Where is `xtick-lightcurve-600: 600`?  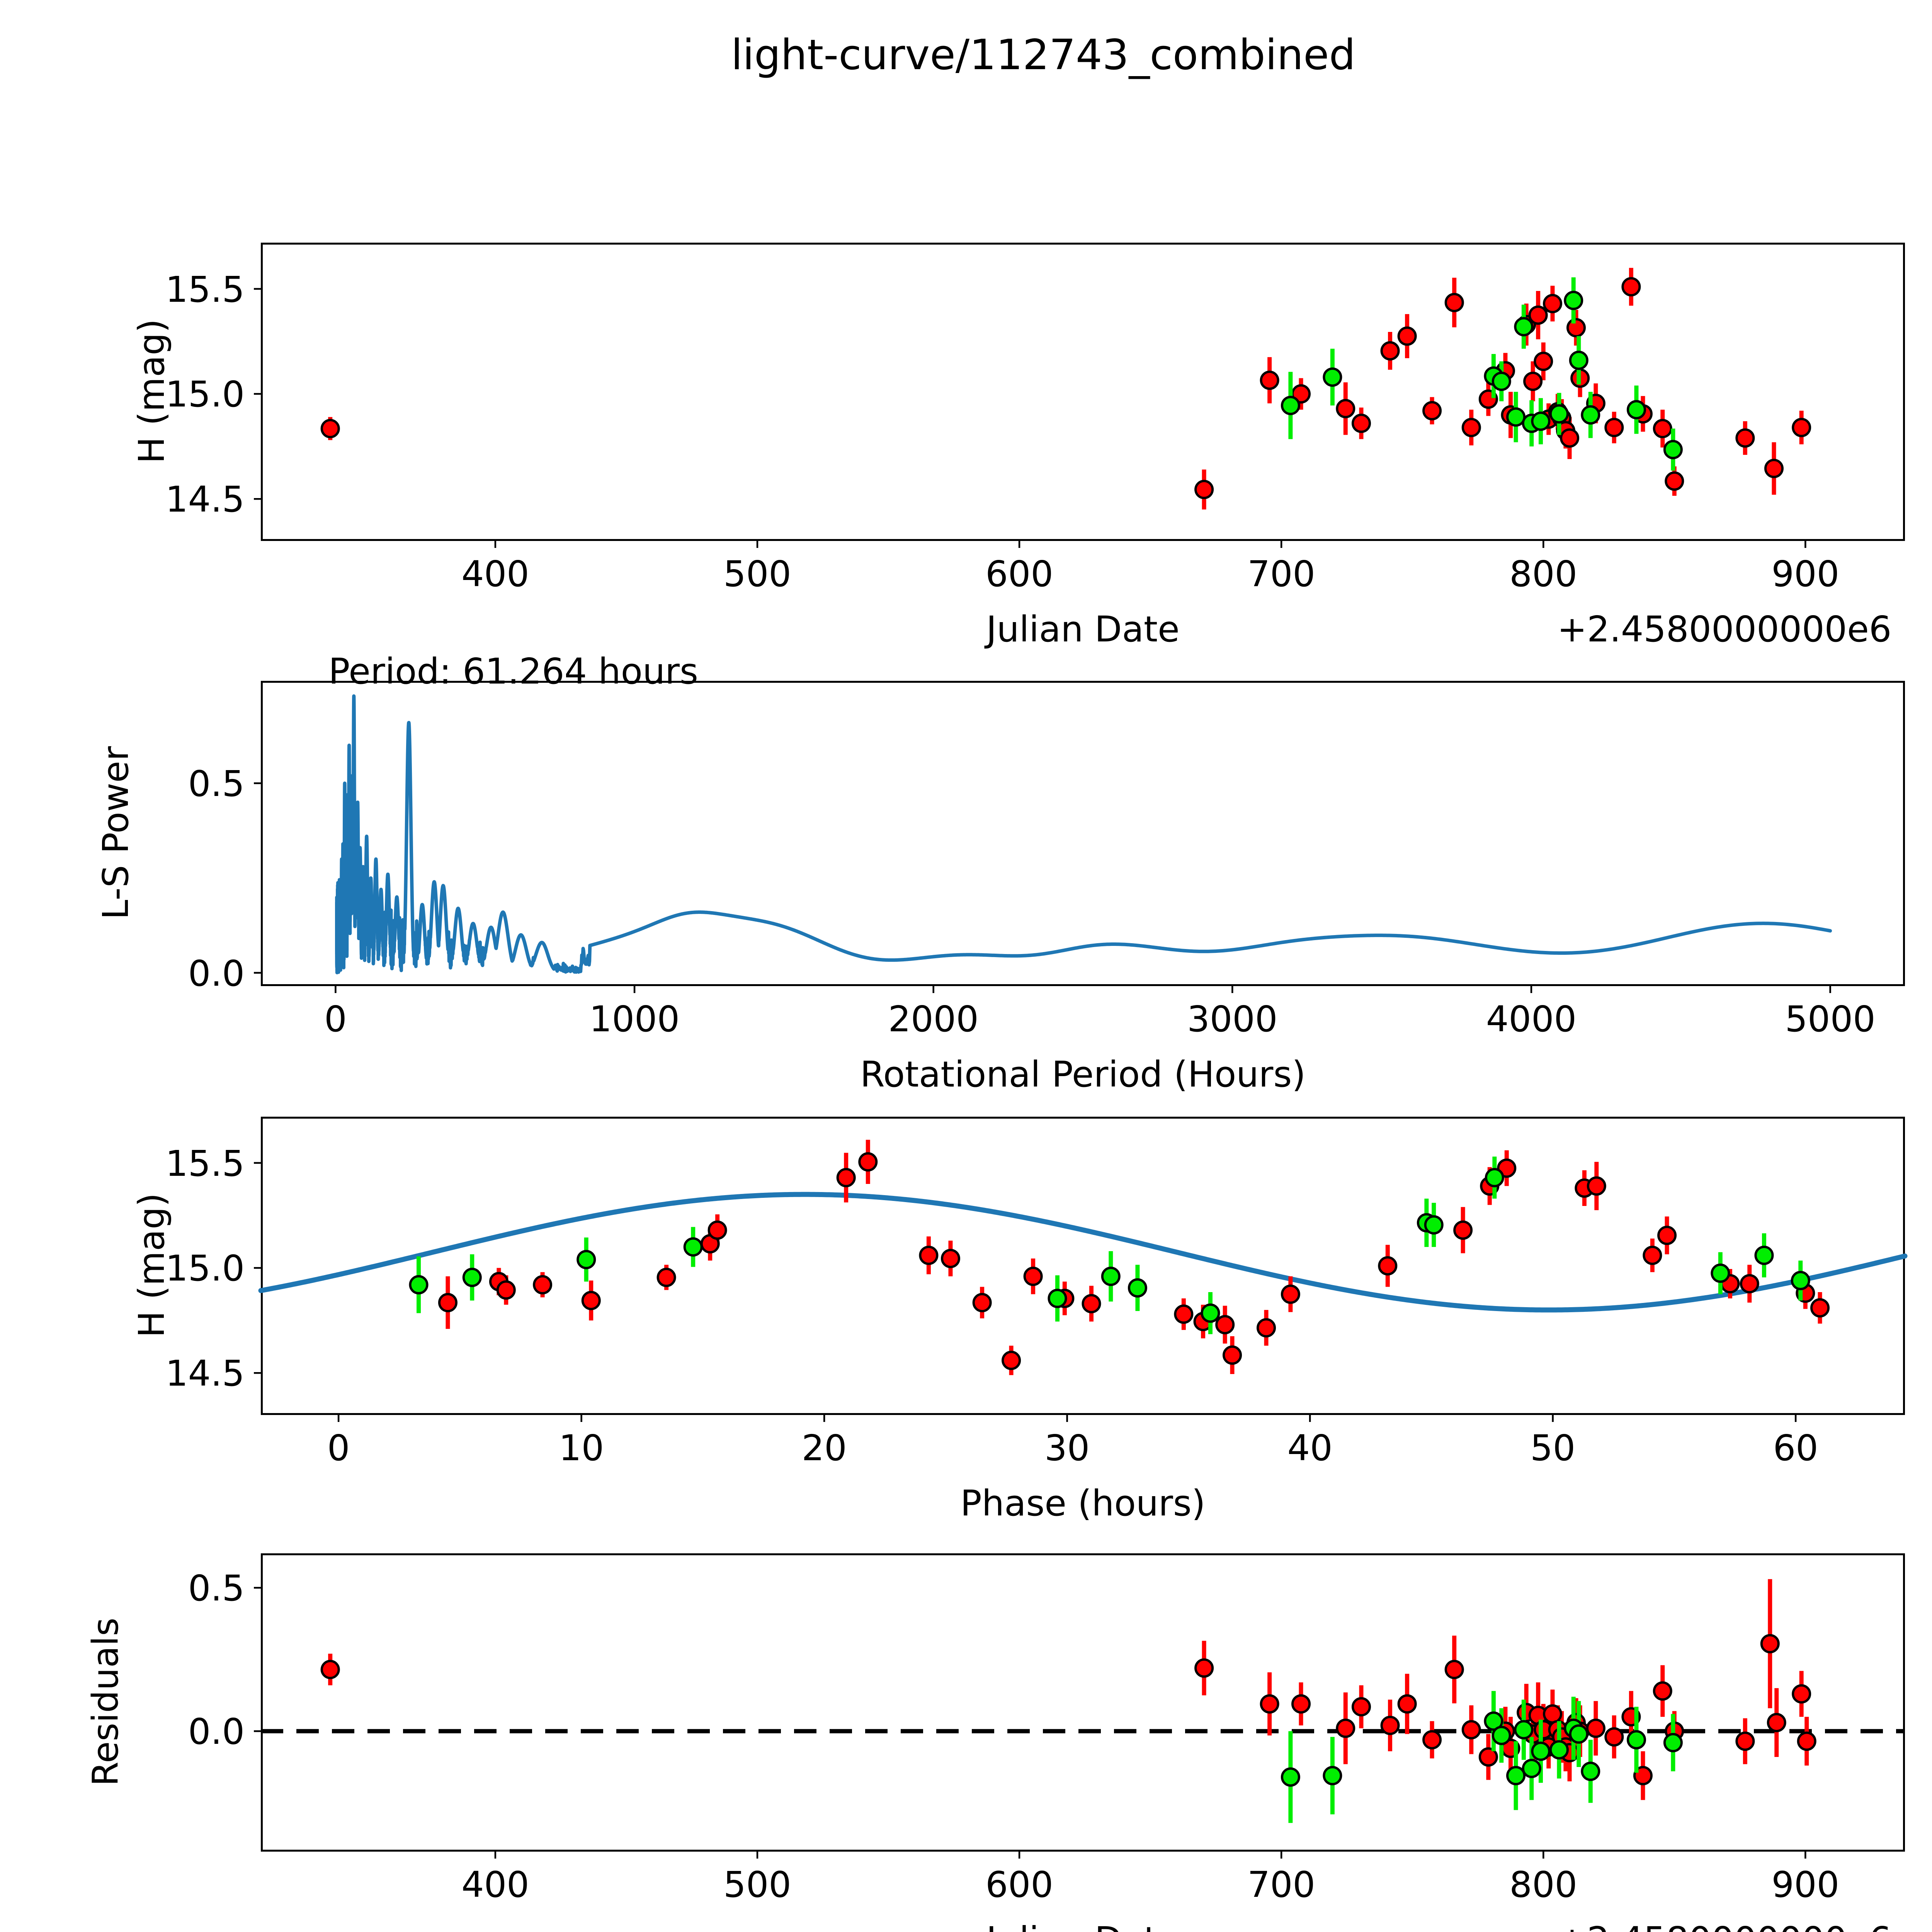
xtick-lightcurve-600: 600 is located at coordinates (1019, 574).